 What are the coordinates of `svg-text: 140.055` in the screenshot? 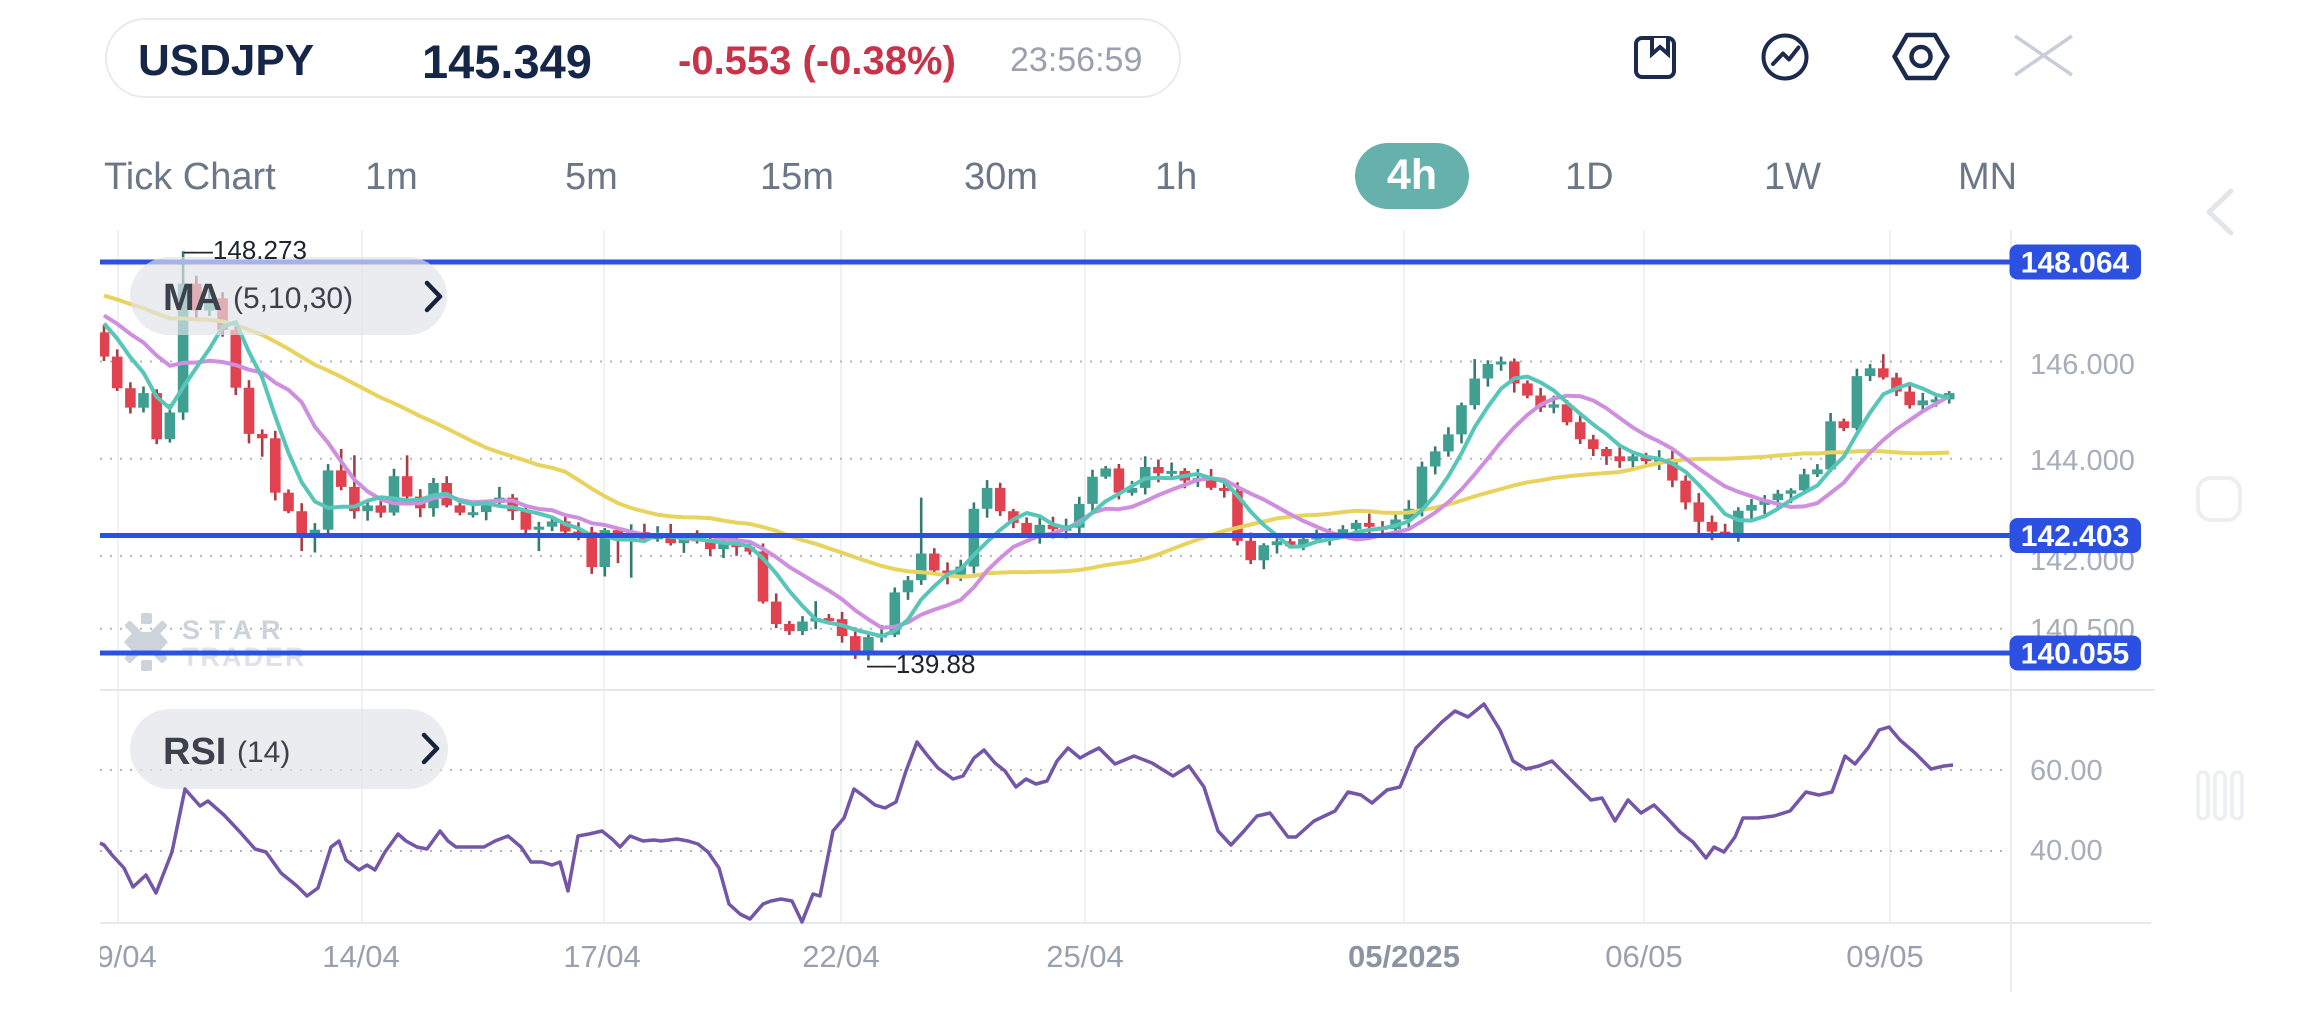 It's located at (2075, 654).